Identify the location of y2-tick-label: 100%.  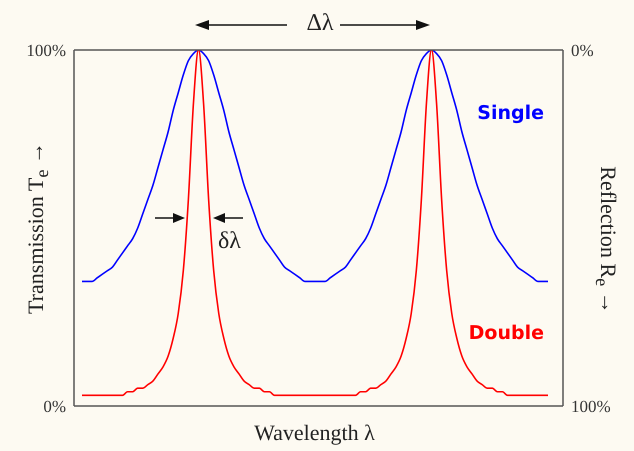
(591, 406).